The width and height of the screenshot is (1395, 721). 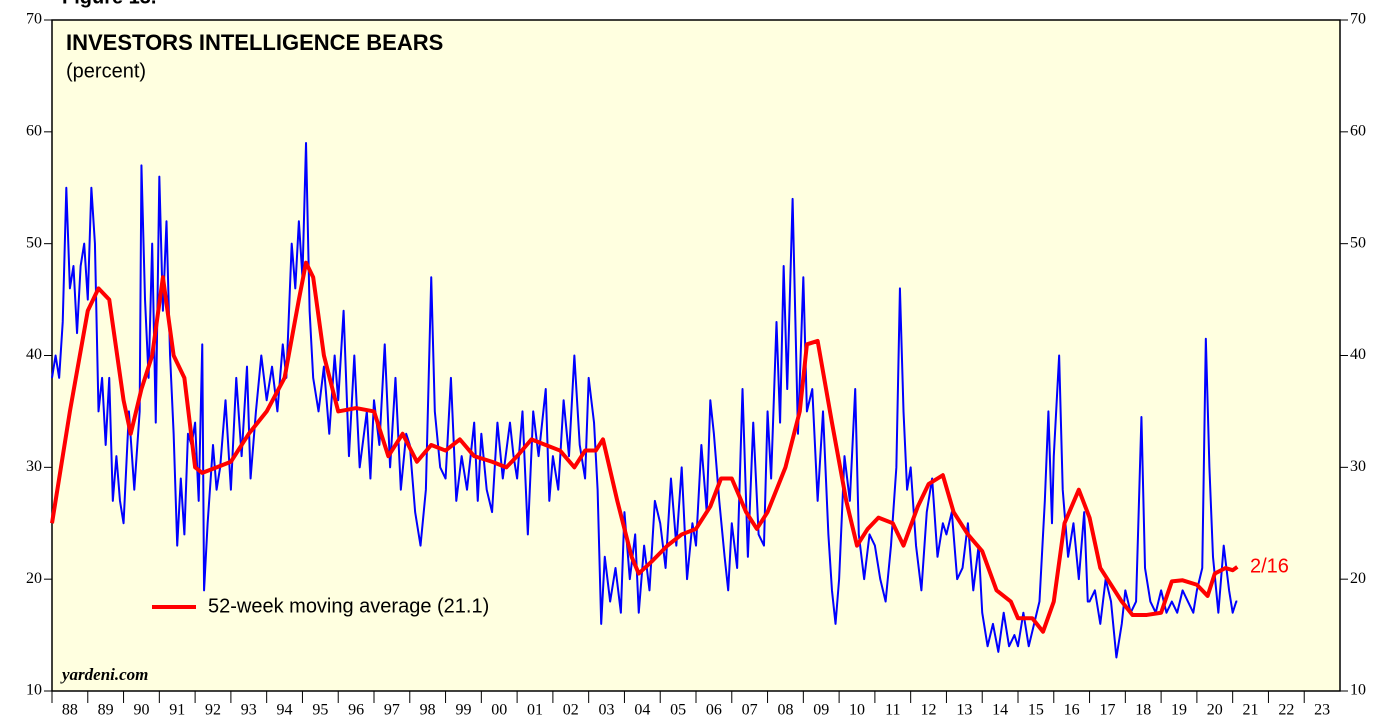 What do you see at coordinates (320, 710) in the screenshot?
I see `x-tick-label: 95` at bounding box center [320, 710].